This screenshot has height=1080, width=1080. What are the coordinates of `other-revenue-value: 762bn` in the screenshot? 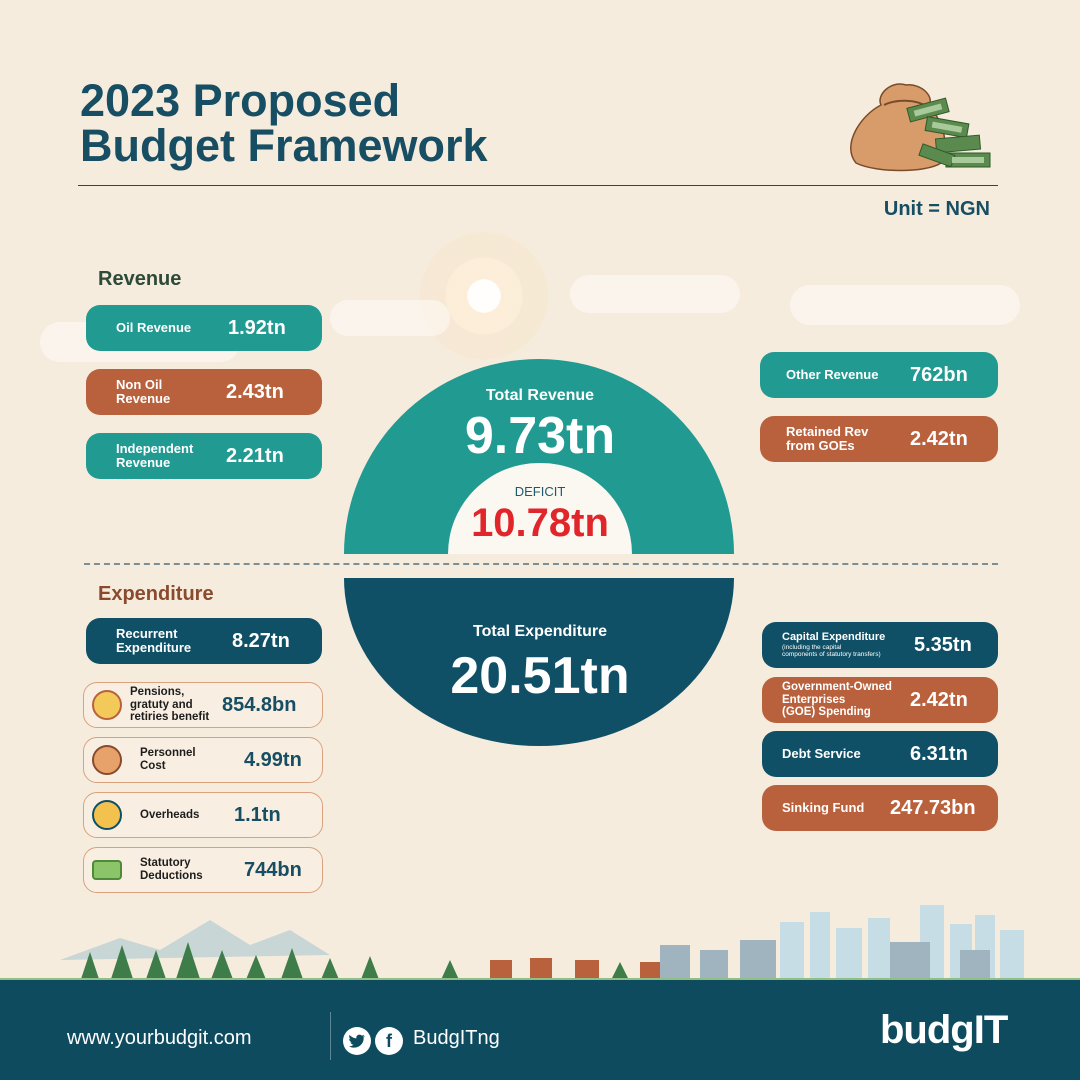 It's located at (939, 374).